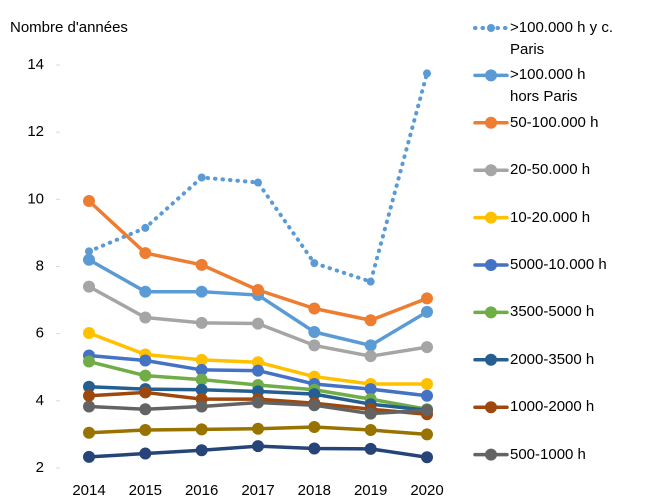 This screenshot has width=664, height=502. Describe the element at coordinates (552, 407) in the screenshot. I see `legend-label: 1000-2000 h` at that location.